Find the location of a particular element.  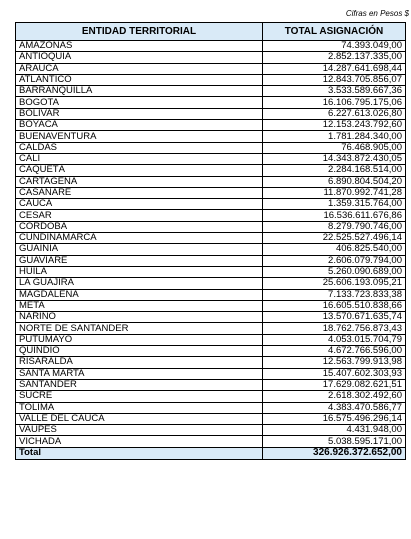

table-row: VICHADA 5.038.595.171,00 is located at coordinates (210, 441).